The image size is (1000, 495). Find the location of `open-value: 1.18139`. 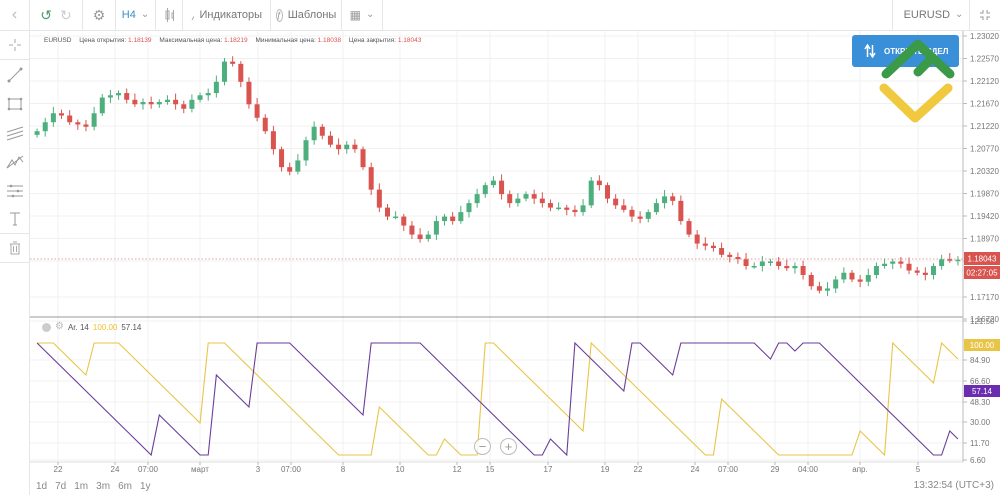

open-value: 1.18139 is located at coordinates (140, 40).